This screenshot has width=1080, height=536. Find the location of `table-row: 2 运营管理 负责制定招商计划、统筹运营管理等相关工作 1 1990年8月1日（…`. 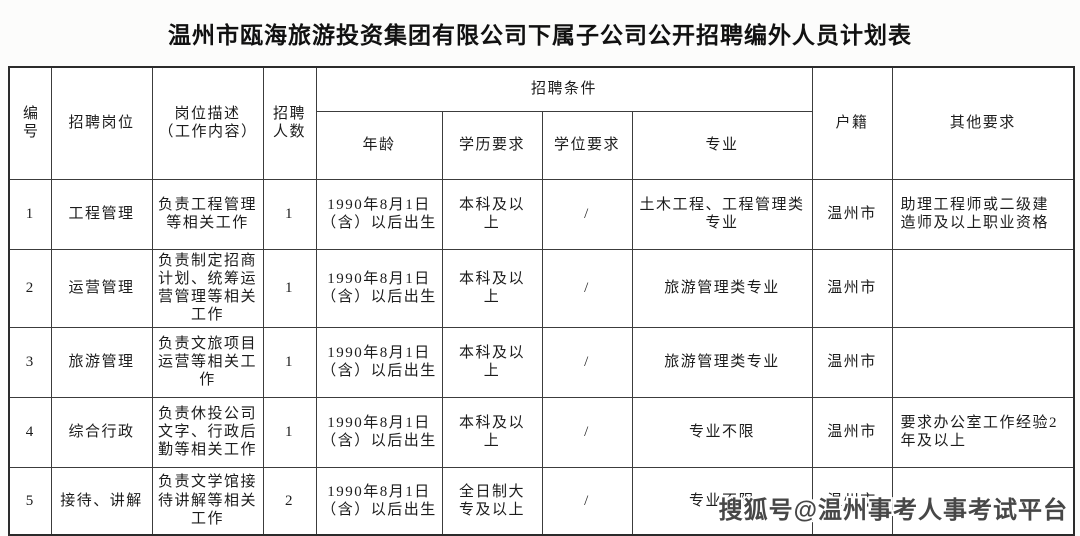

table-row: 2 运营管理 负责制定招商计划、统筹运营管理等相关工作 1 1990年8月1日（… is located at coordinates (541, 288).